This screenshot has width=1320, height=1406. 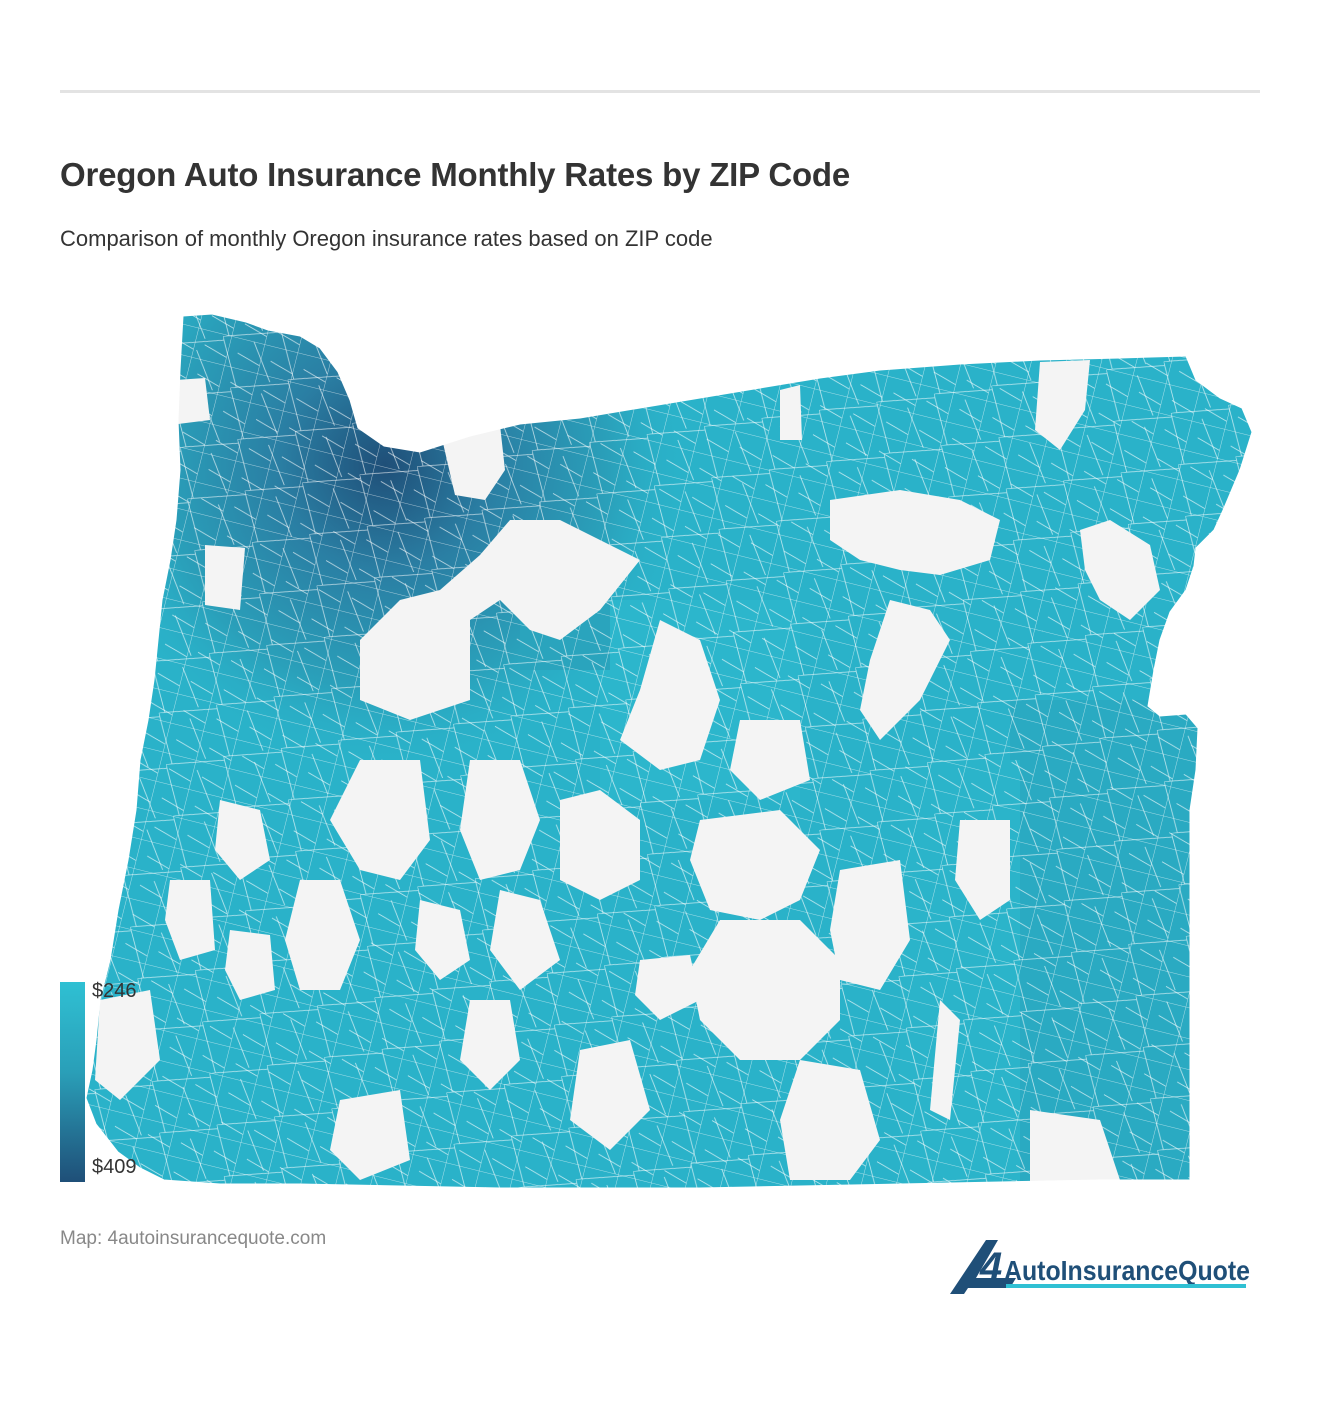 What do you see at coordinates (114, 1167) in the screenshot?
I see `legend-max-label: $409` at bounding box center [114, 1167].